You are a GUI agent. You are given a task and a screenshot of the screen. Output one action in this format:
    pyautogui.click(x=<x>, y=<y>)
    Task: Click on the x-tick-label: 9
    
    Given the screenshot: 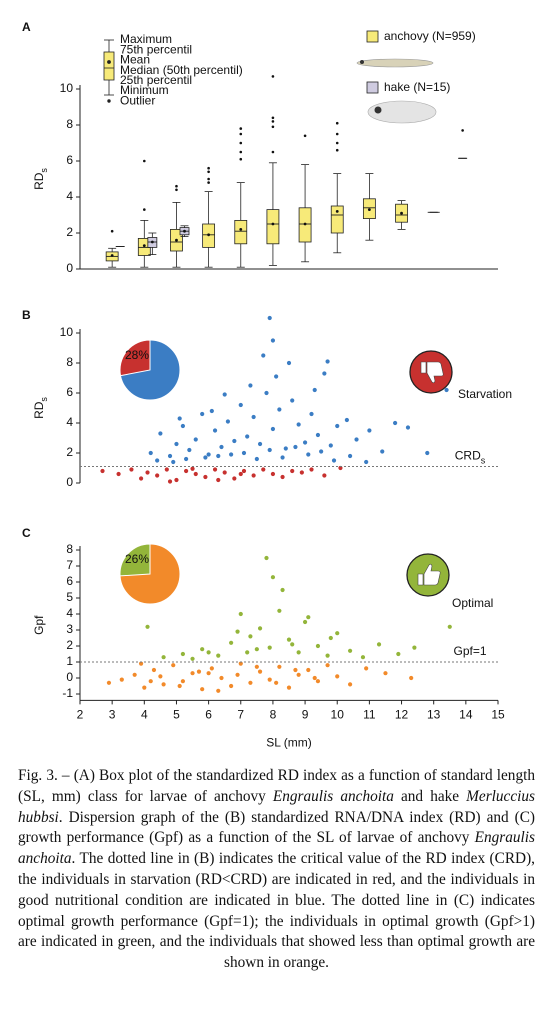 What is the action you would take?
    pyautogui.click(x=305, y=715)
    